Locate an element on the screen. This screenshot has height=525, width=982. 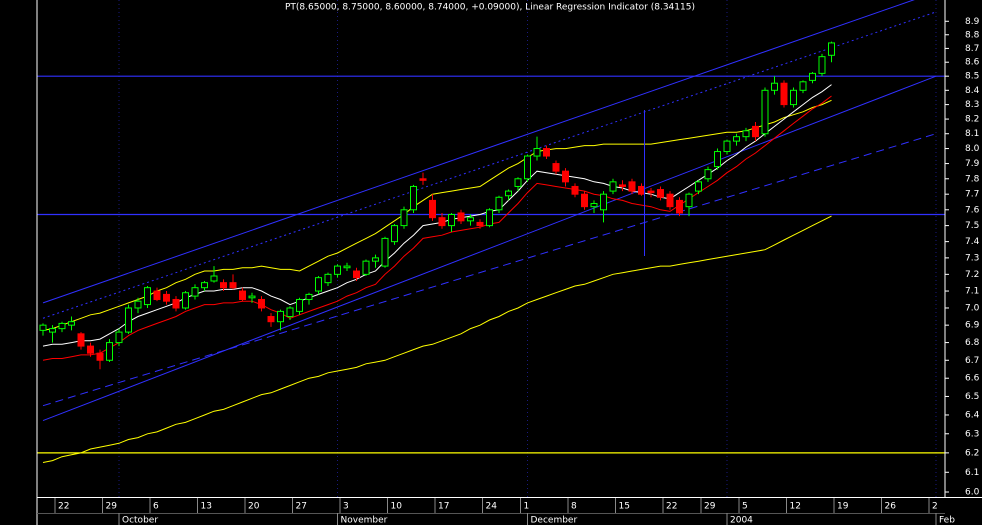
y-tick-label: 7.6 is located at coordinates (972, 210).